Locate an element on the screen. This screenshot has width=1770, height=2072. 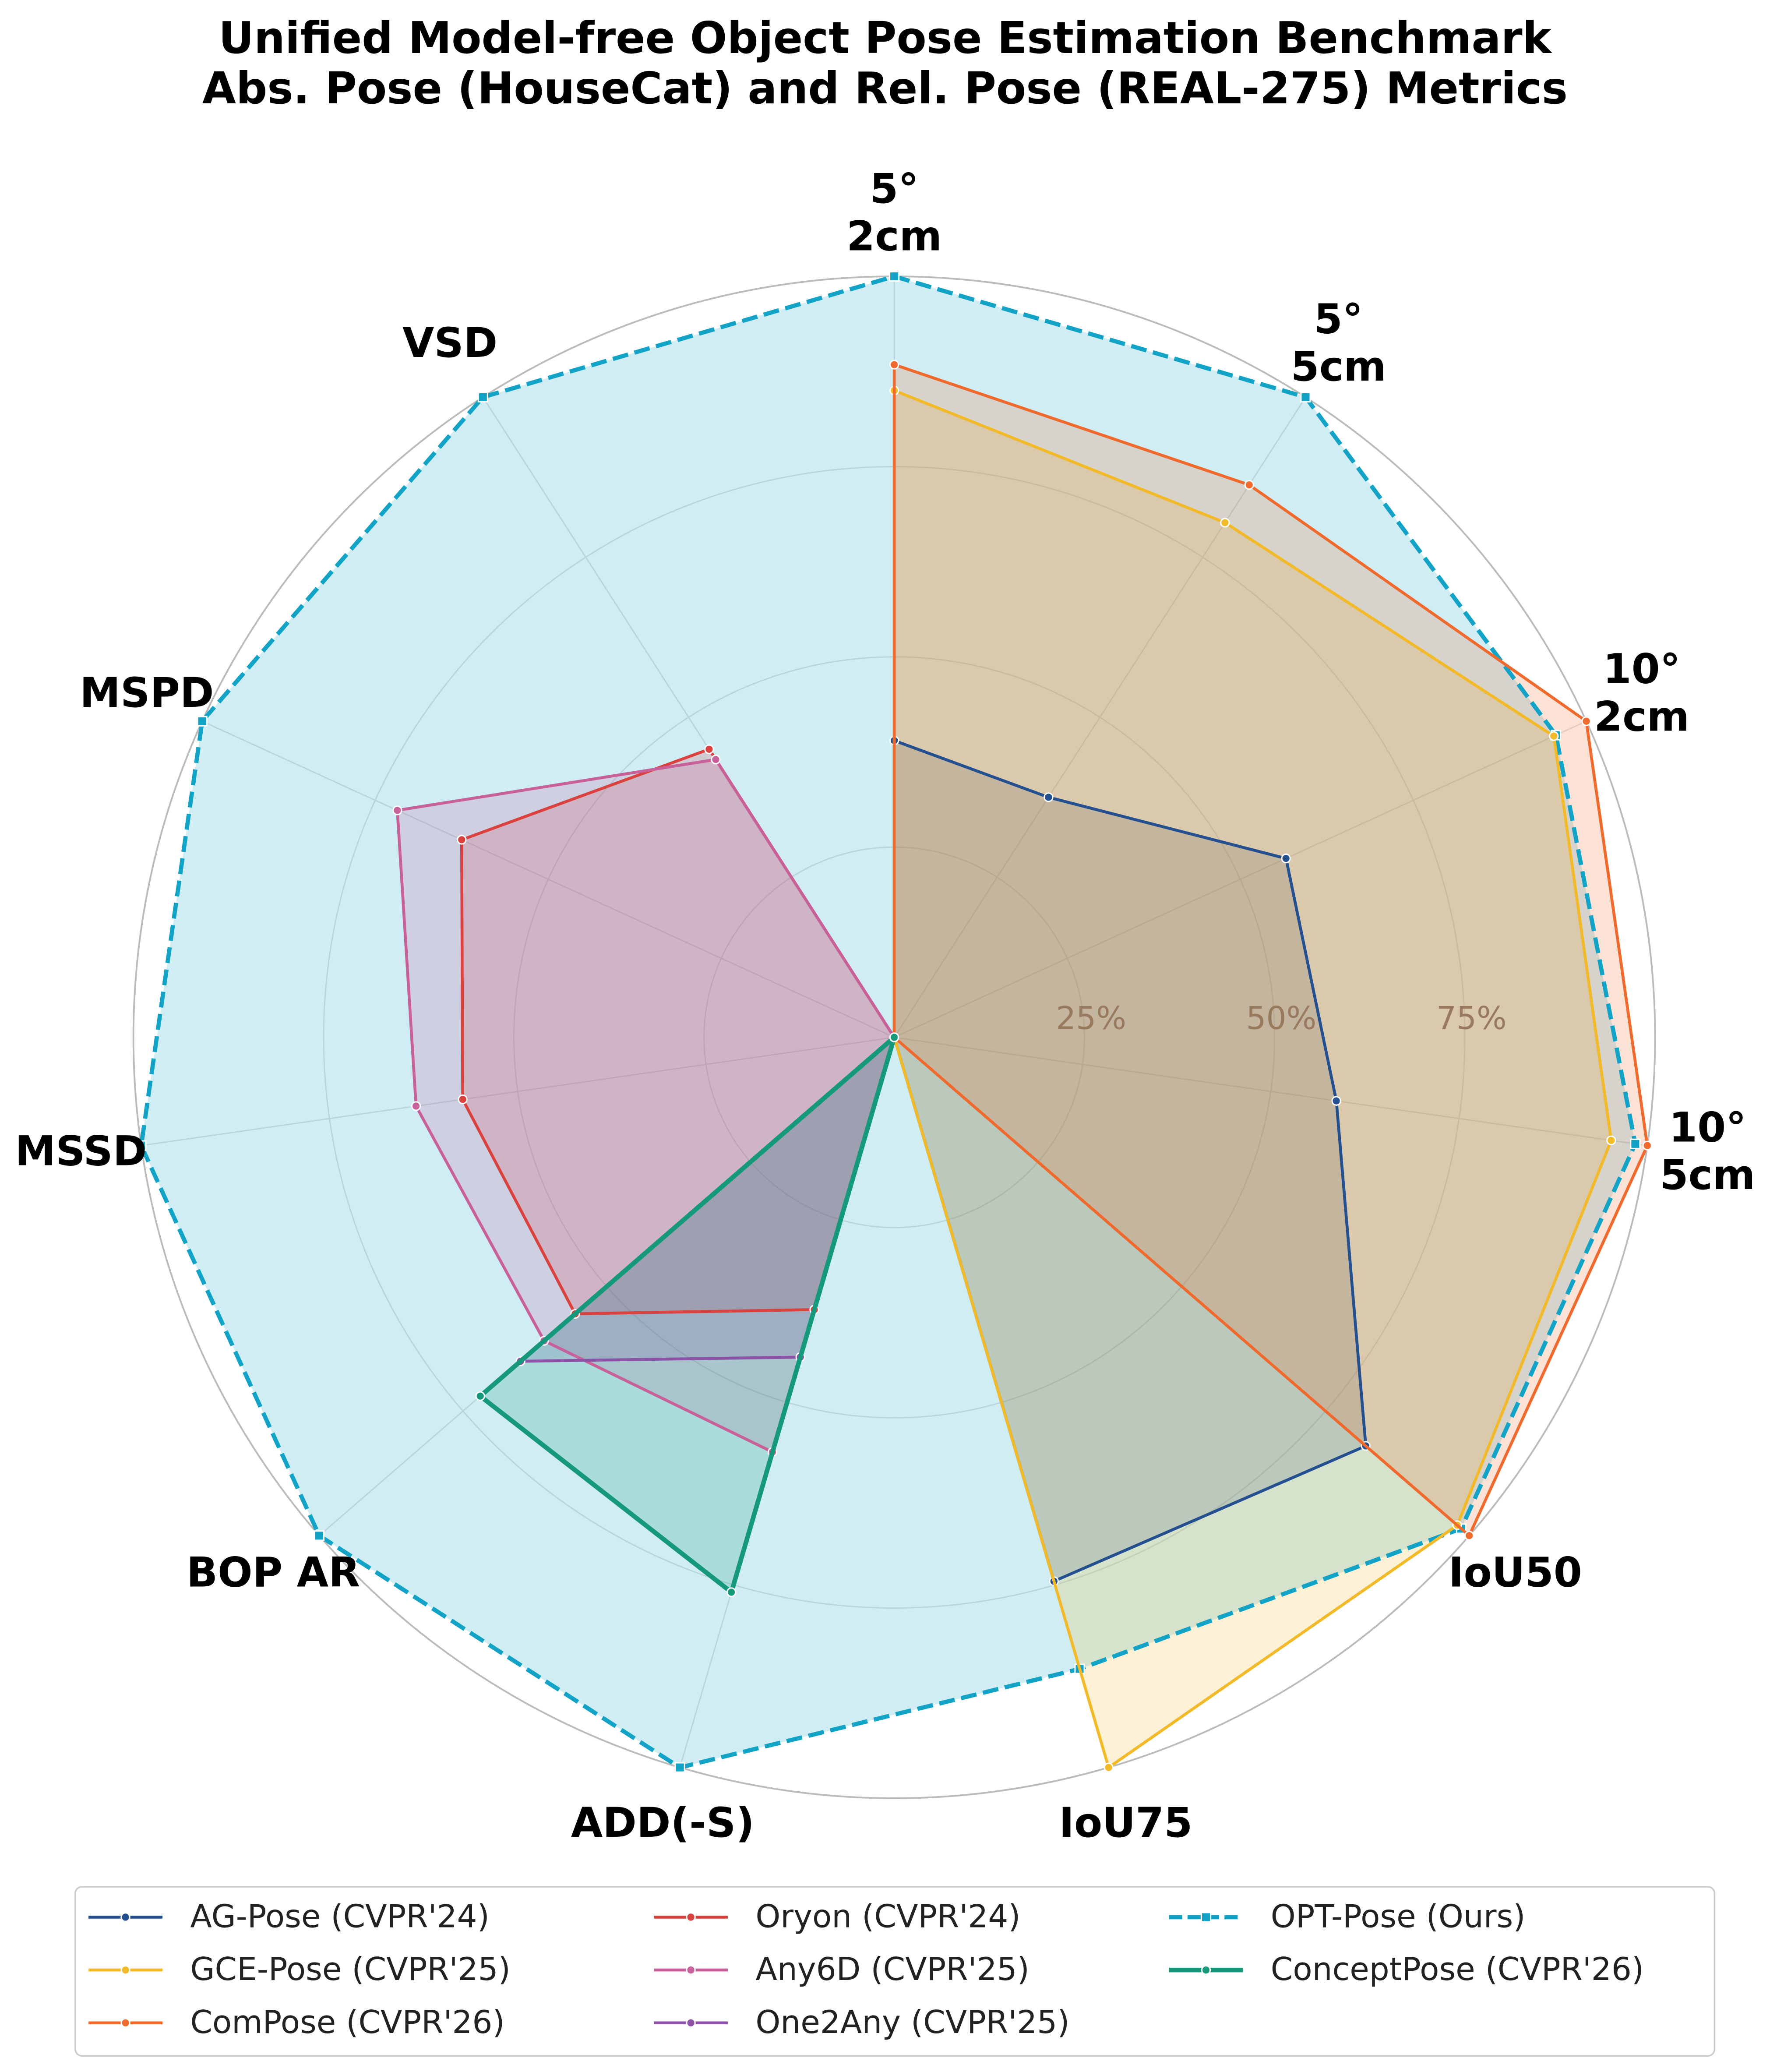
category-label: 5° 5cm is located at coordinates (1338, 343).